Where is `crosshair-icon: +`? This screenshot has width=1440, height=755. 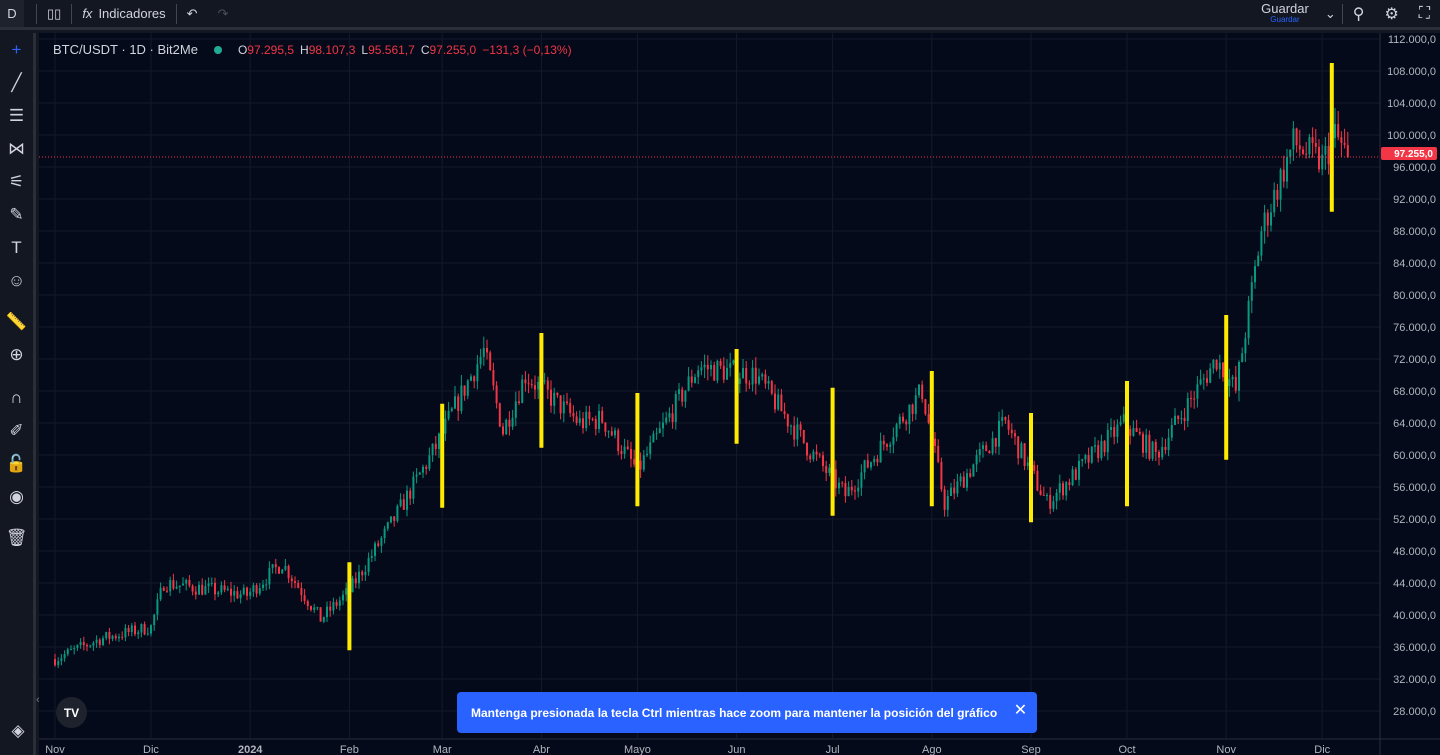 crosshair-icon: + is located at coordinates (16, 49).